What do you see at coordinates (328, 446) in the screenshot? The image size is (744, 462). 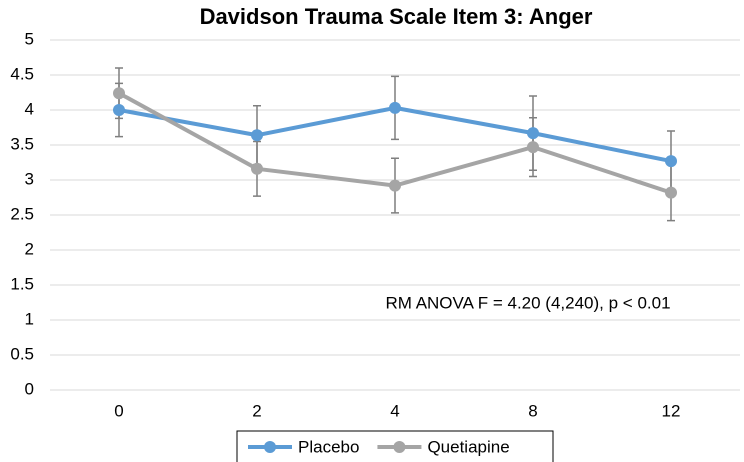 I see `legend-label: Placebo` at bounding box center [328, 446].